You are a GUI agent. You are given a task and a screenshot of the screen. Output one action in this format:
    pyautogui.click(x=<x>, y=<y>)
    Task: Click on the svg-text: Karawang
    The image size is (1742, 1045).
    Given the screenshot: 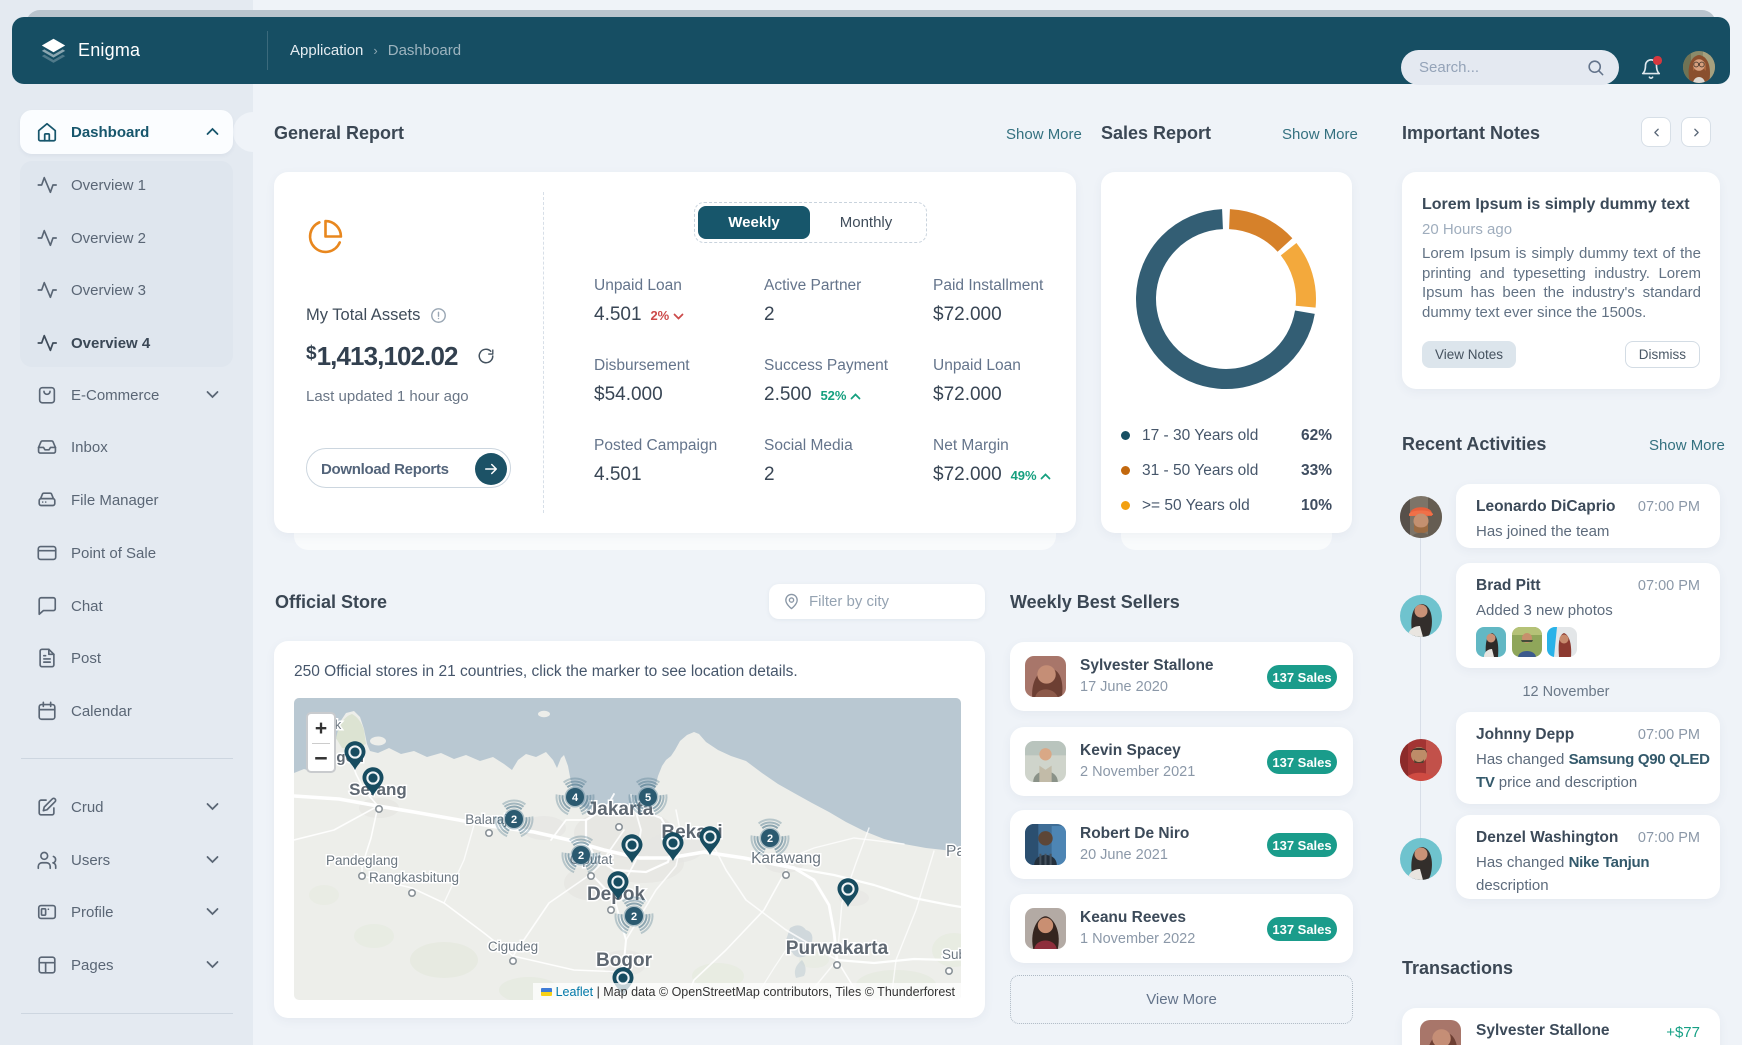 What is the action you would take?
    pyautogui.click(x=786, y=858)
    